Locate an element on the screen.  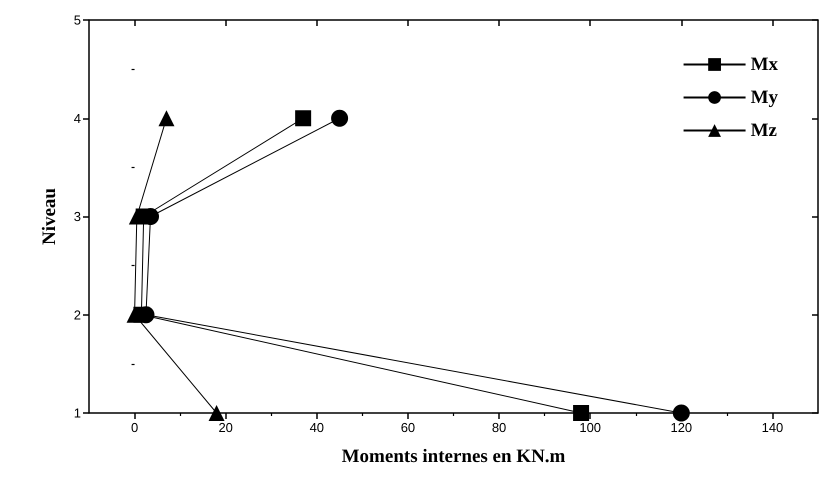
legend-label: Mz is located at coordinates (764, 130).